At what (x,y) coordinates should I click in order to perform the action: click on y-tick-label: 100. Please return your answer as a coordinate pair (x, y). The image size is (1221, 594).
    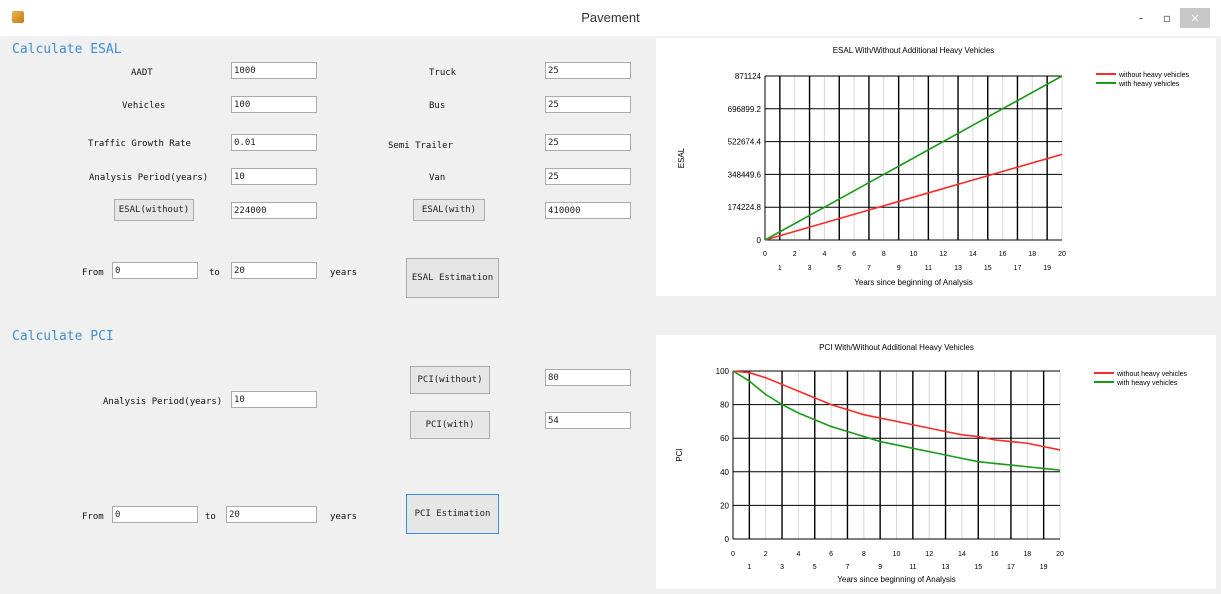
    Looking at the image, I should click on (723, 371).